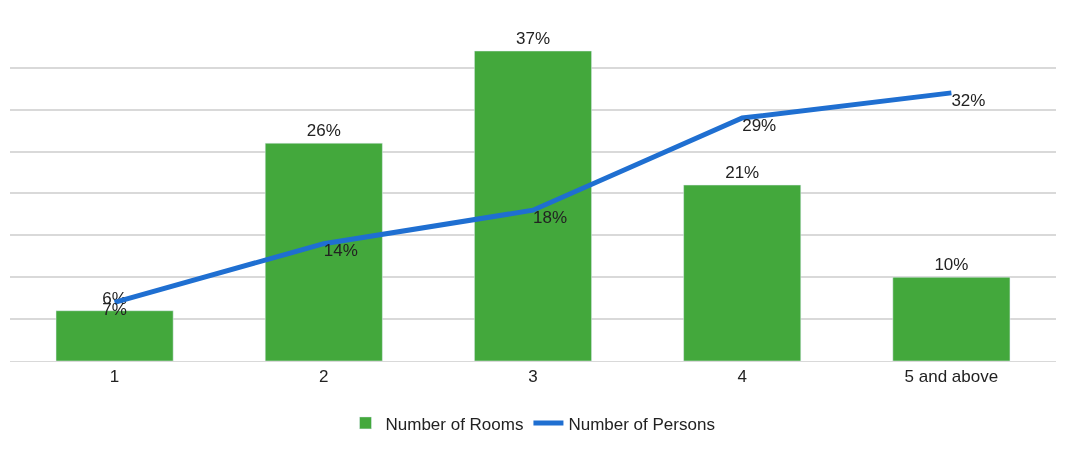 The height and width of the screenshot is (451, 1086). Describe the element at coordinates (742, 377) in the screenshot. I see `x-tick-label: 4` at that location.